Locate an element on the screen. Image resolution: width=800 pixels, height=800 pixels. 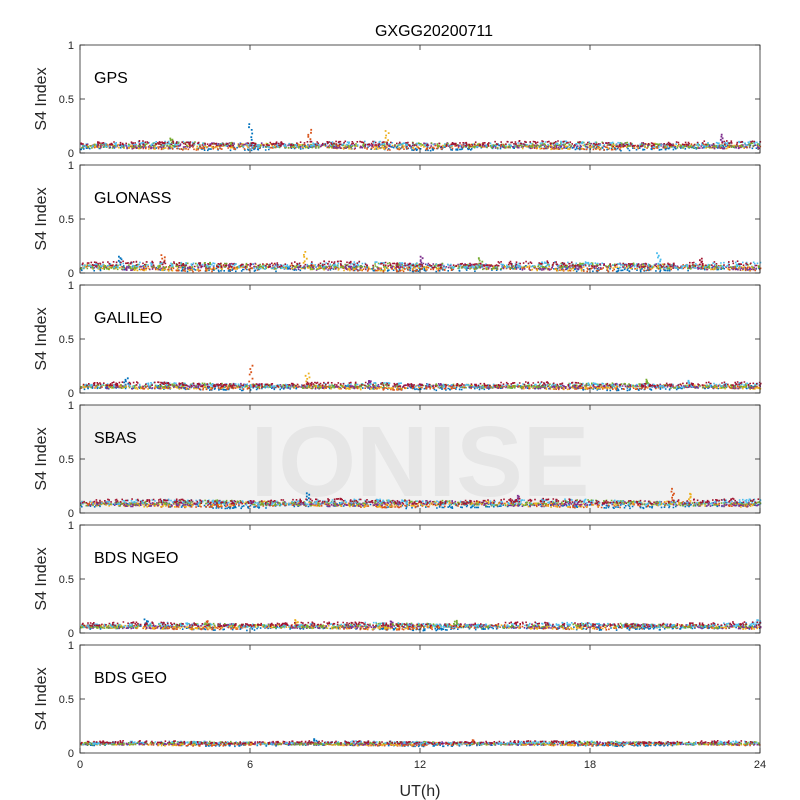
panel-bds-ngeo: 0 0.5 1 BDS NGEO S4 Index is located at coordinates (397, 580).